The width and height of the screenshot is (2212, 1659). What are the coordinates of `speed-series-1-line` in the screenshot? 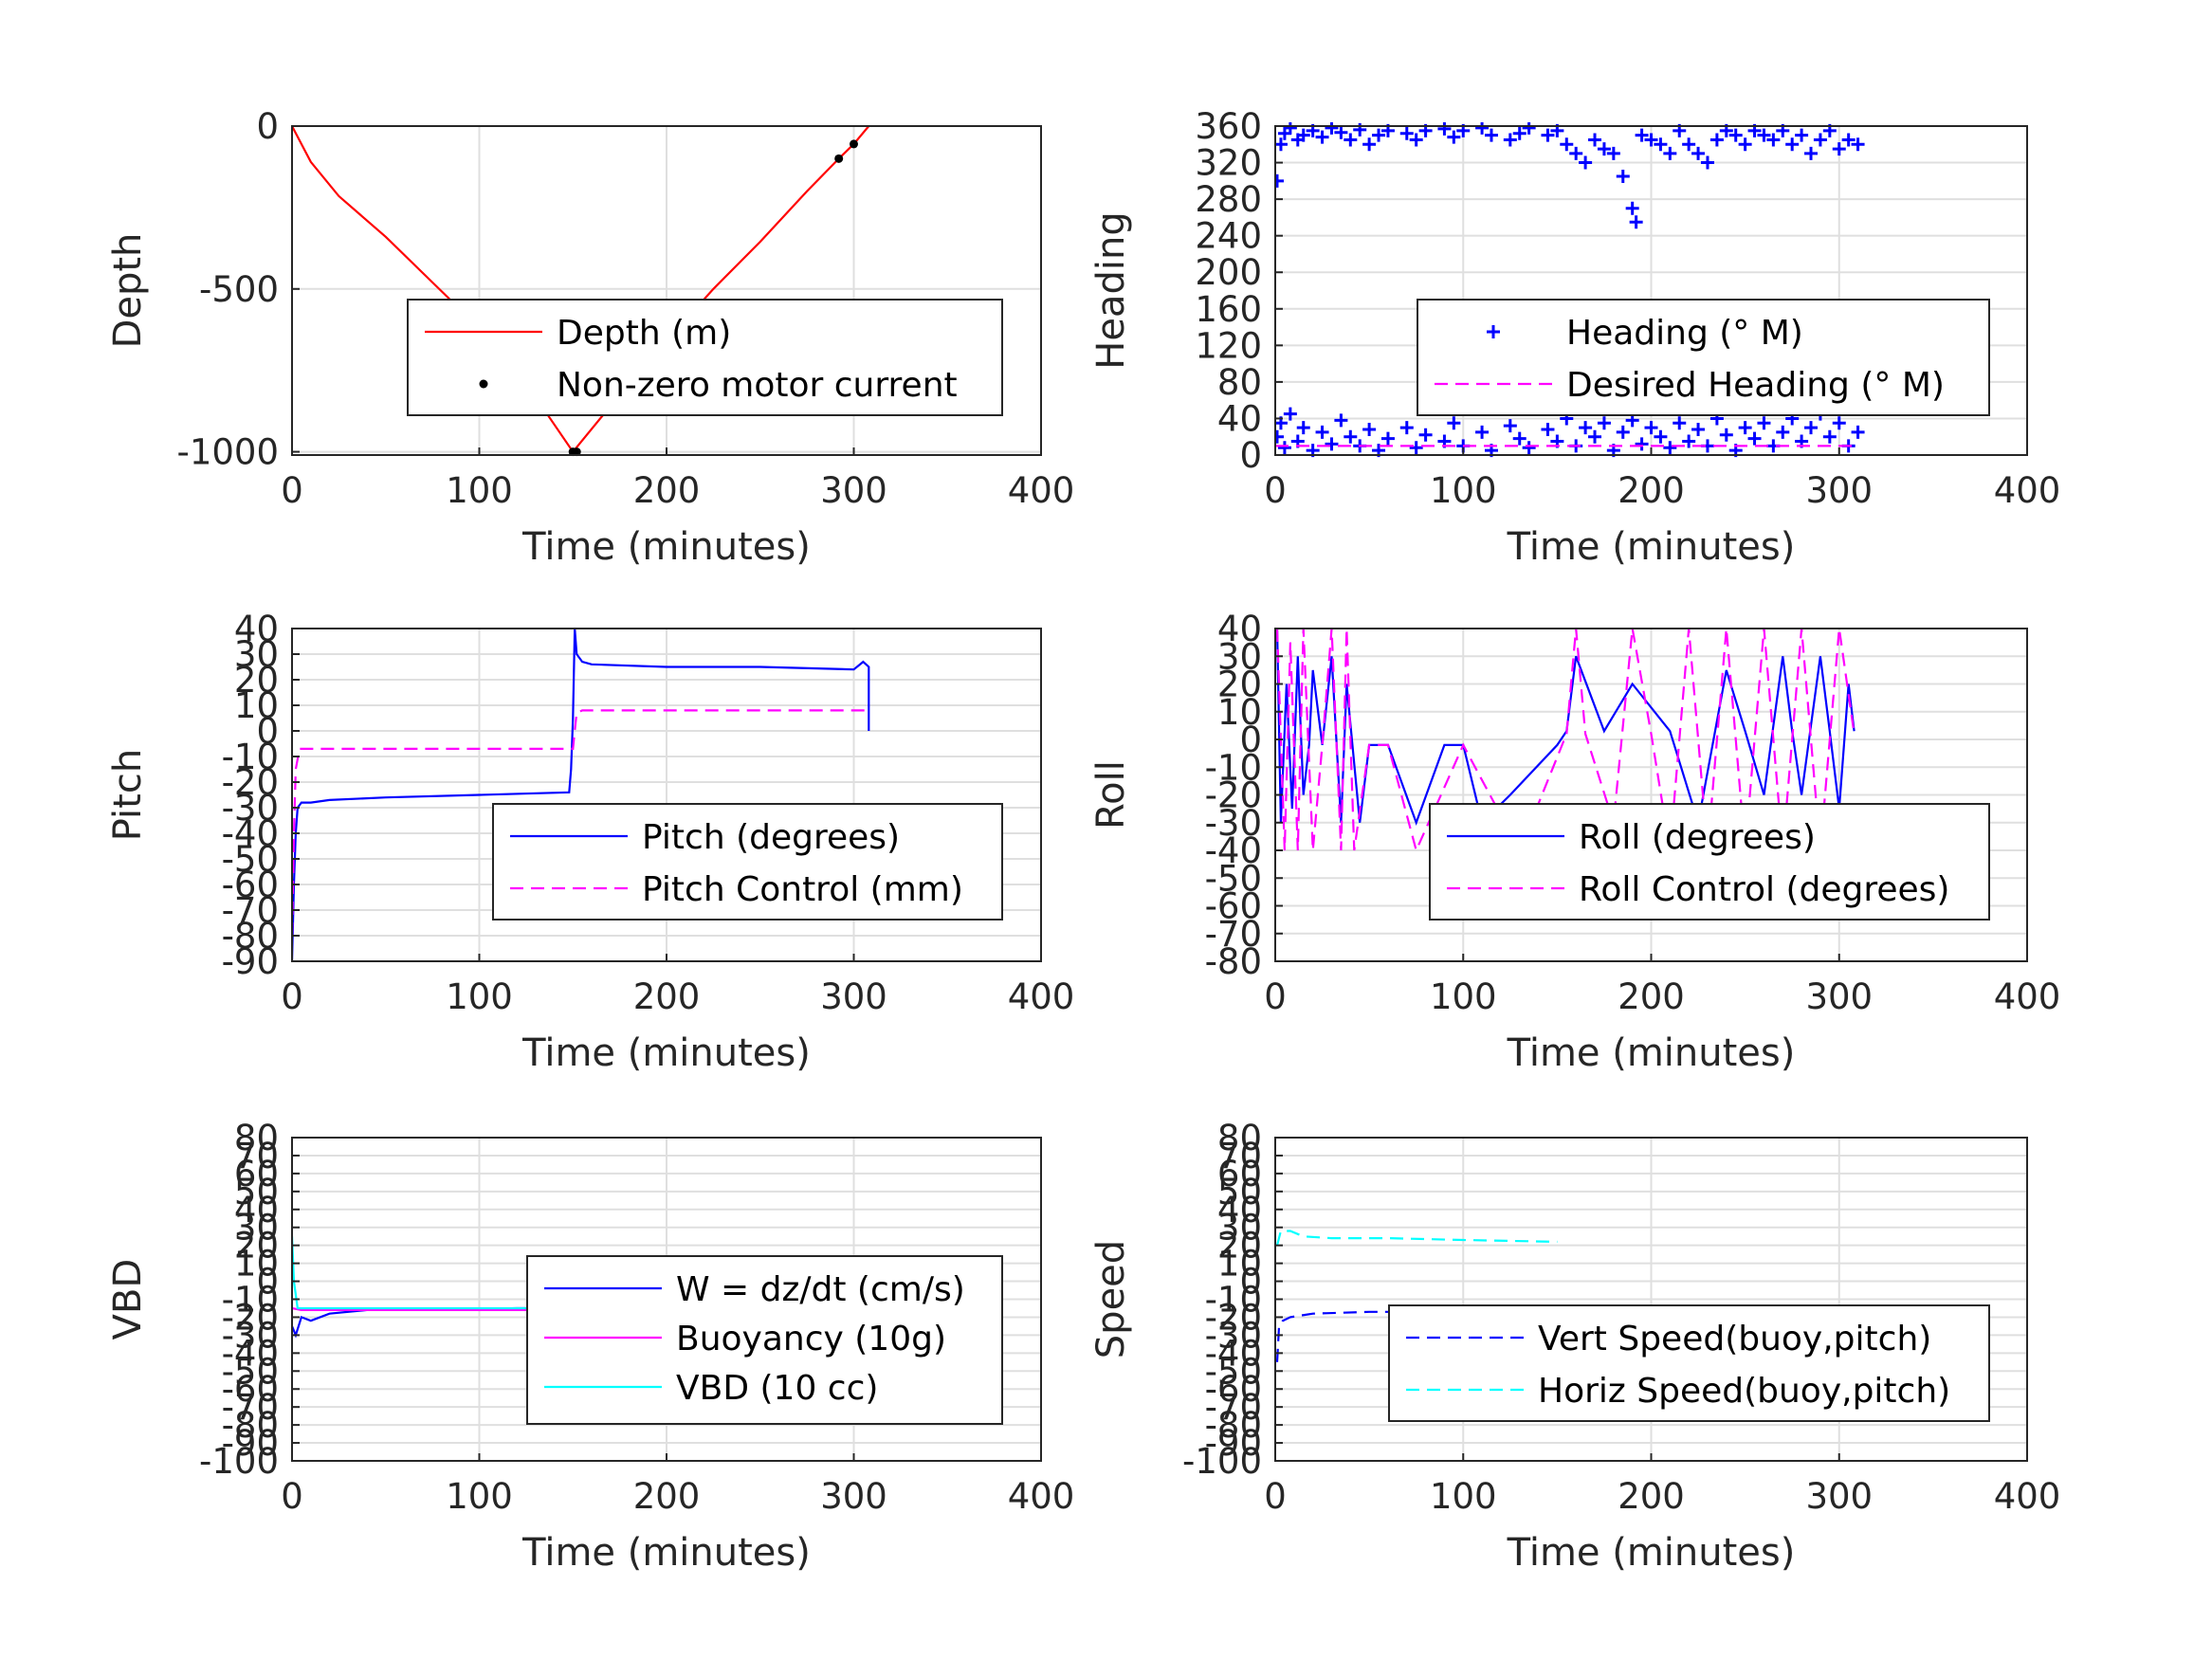 It's located at (1416, 1238).